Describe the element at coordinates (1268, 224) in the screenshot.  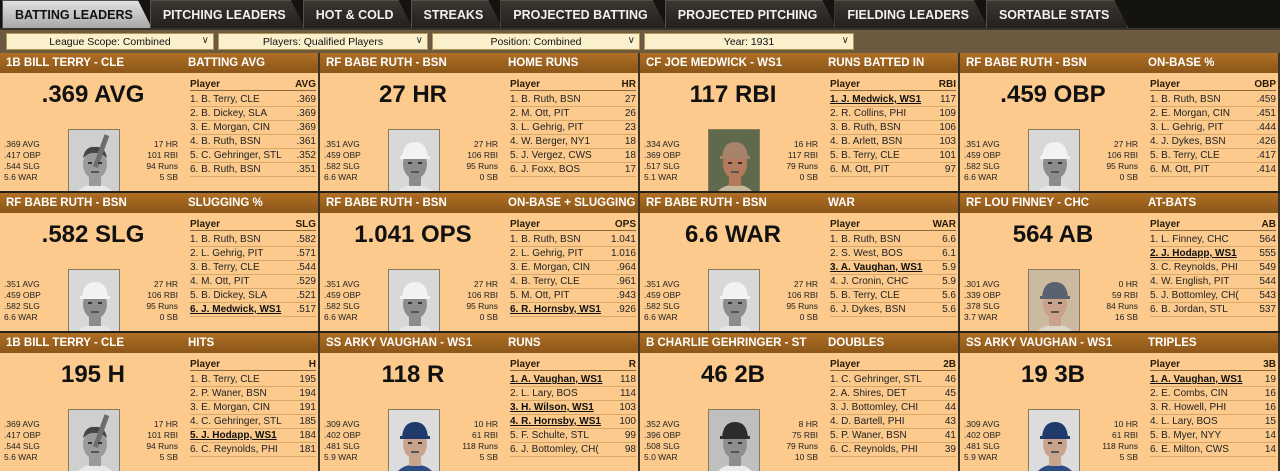
I see `stat-column-header: AB` at that location.